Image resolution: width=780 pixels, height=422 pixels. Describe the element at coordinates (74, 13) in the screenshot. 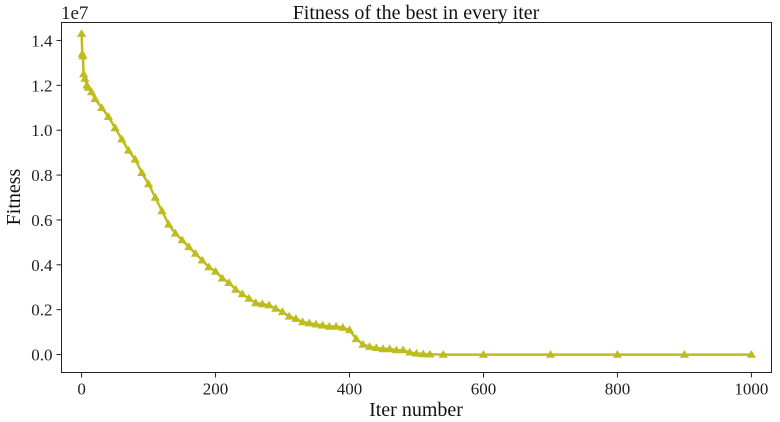

I see `y-scale-note: 1e7` at that location.